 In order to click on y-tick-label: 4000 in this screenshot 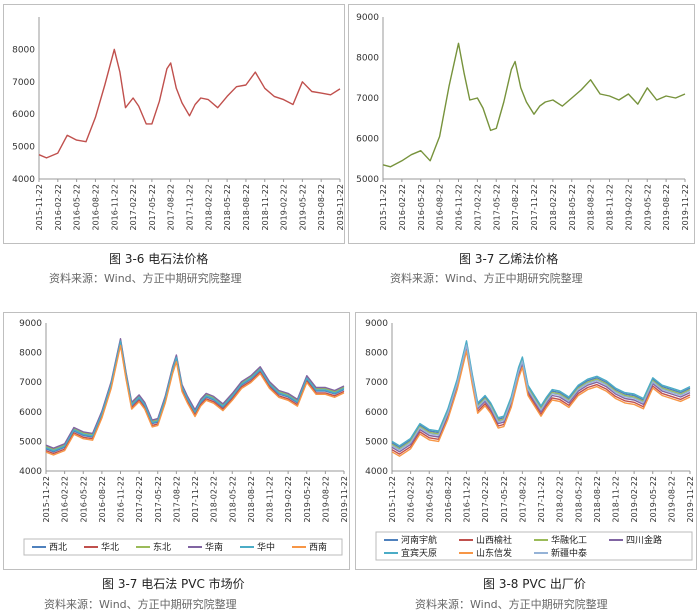, I will do `click(30, 472)`.